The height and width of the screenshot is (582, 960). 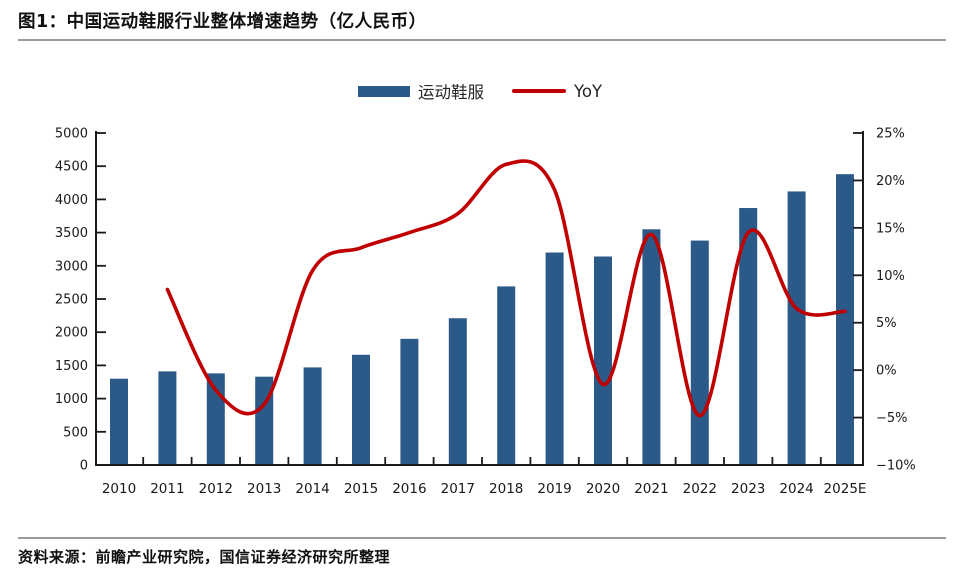 I want to click on x-axis-label-2017: 2017, so click(x=458, y=489).